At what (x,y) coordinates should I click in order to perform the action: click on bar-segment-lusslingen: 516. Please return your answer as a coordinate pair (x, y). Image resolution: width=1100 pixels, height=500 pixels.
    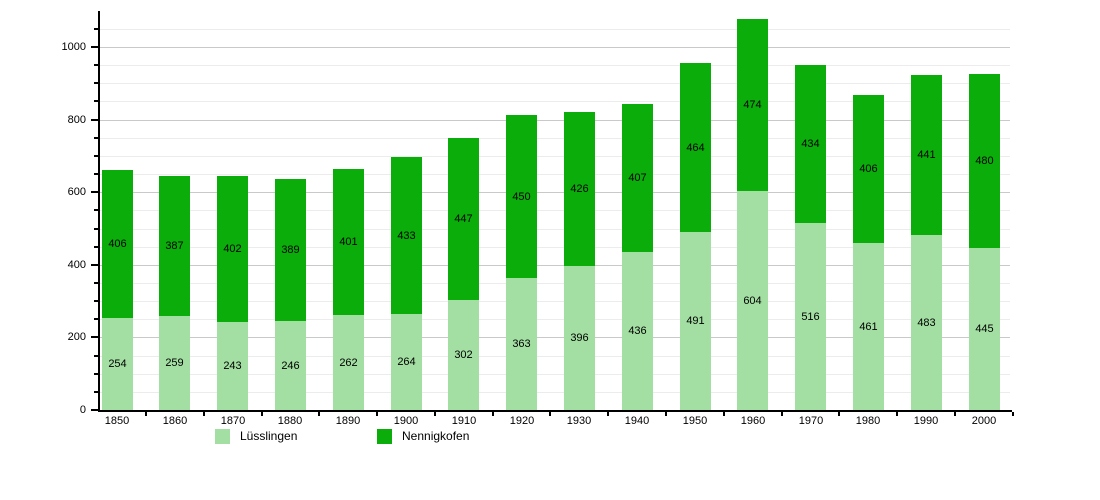
    Looking at the image, I should click on (810, 316).